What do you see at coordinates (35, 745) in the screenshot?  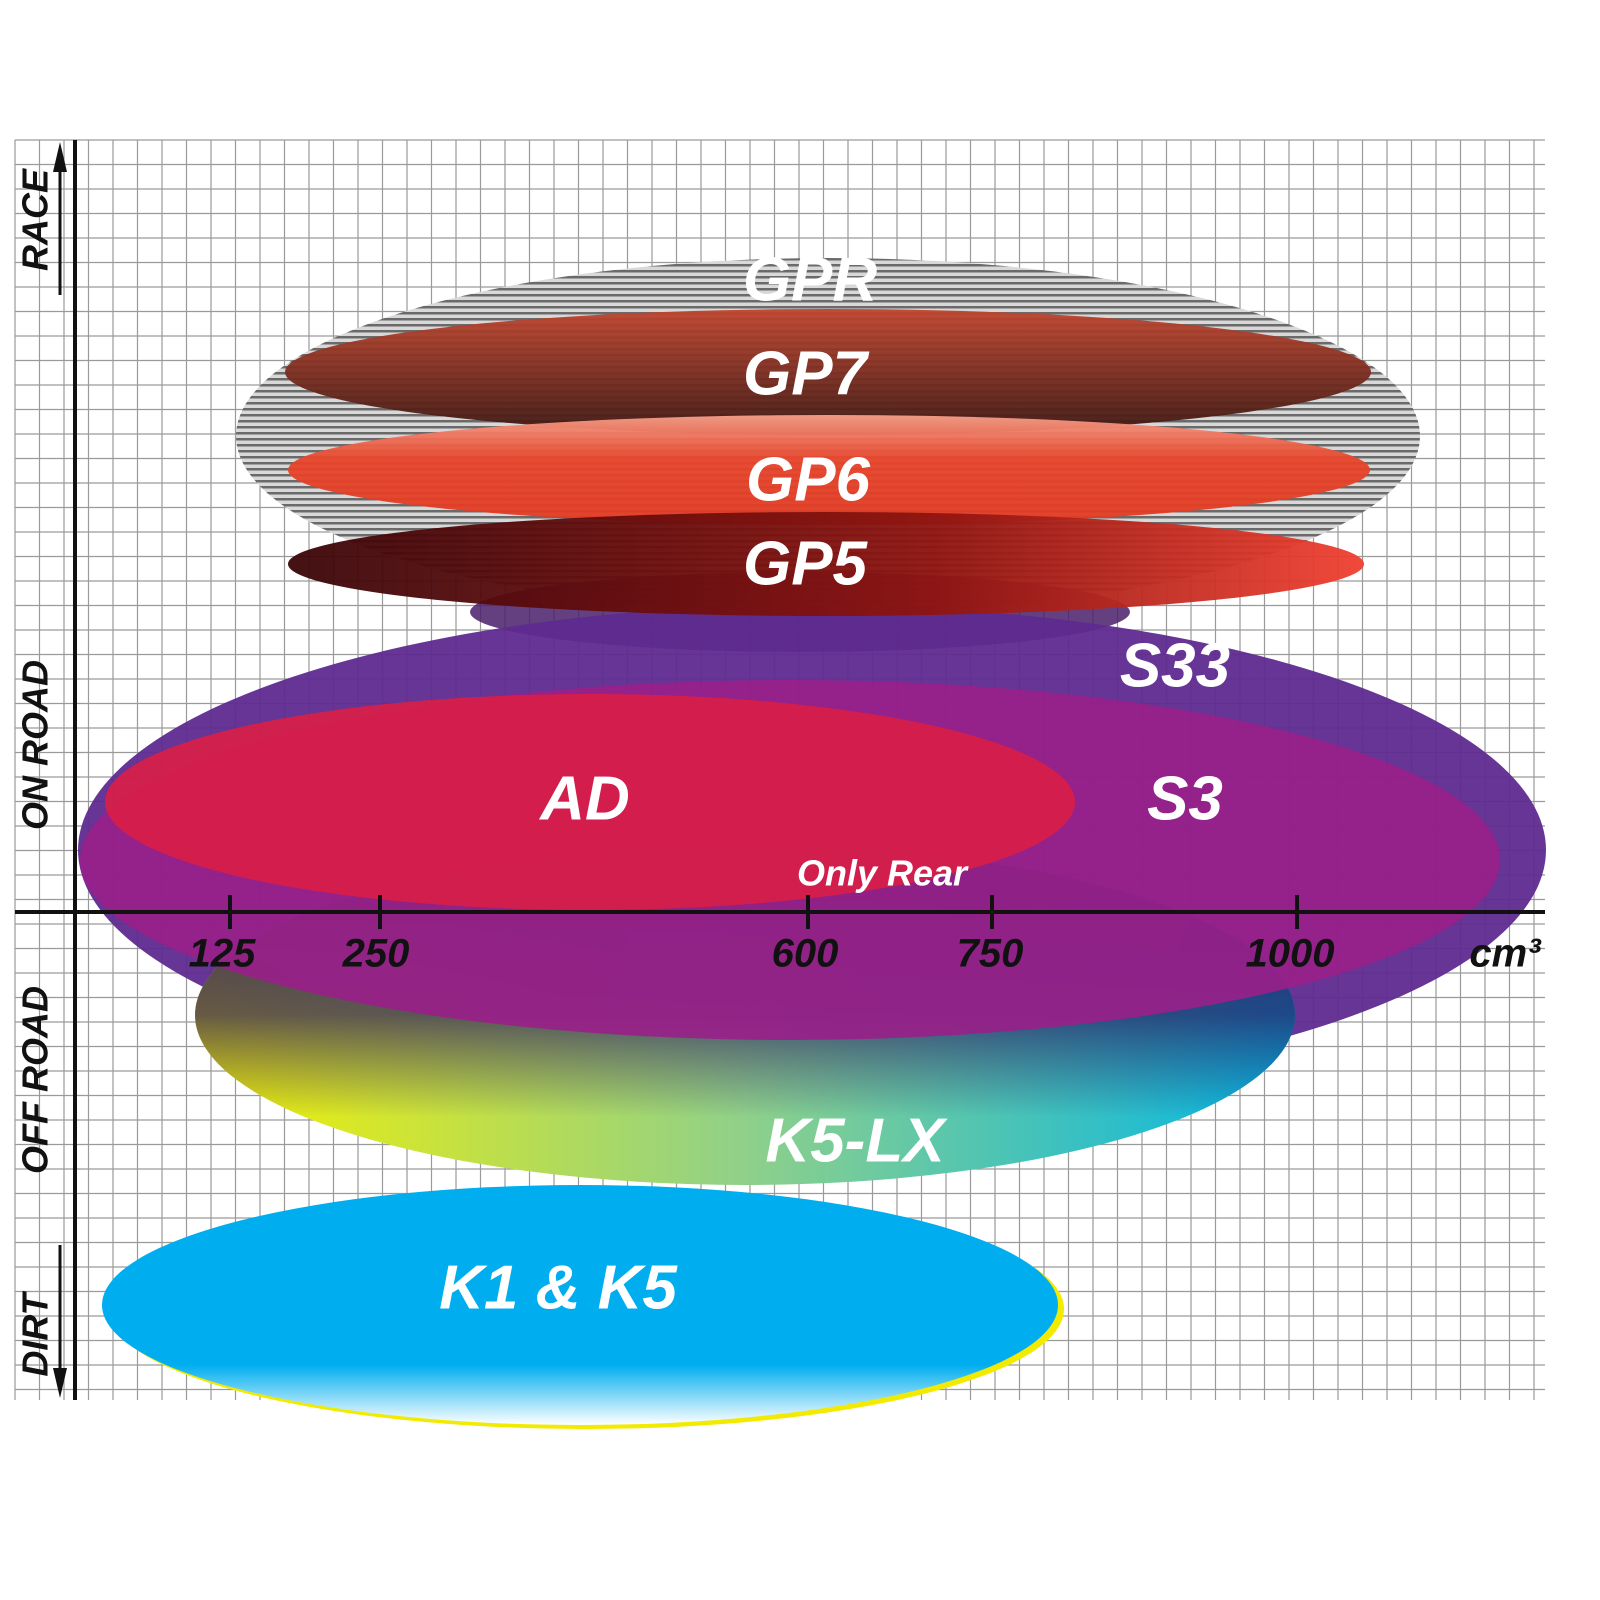 I see `y-label: ON ROAD` at bounding box center [35, 745].